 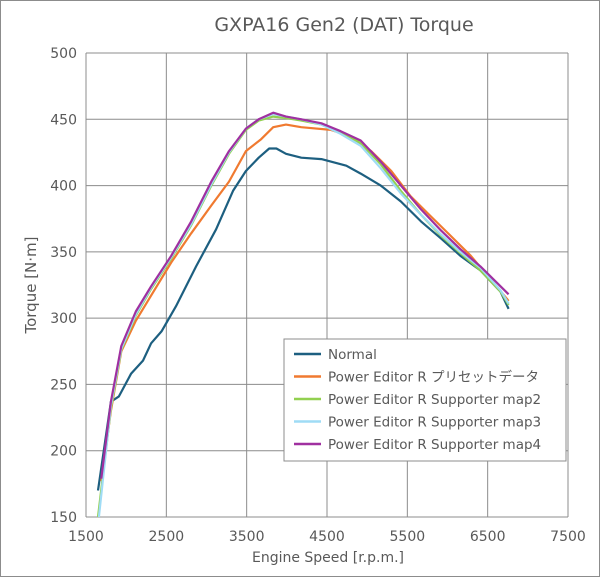 I want to click on y-axis-label: Torque [N·m], so click(x=31, y=285).